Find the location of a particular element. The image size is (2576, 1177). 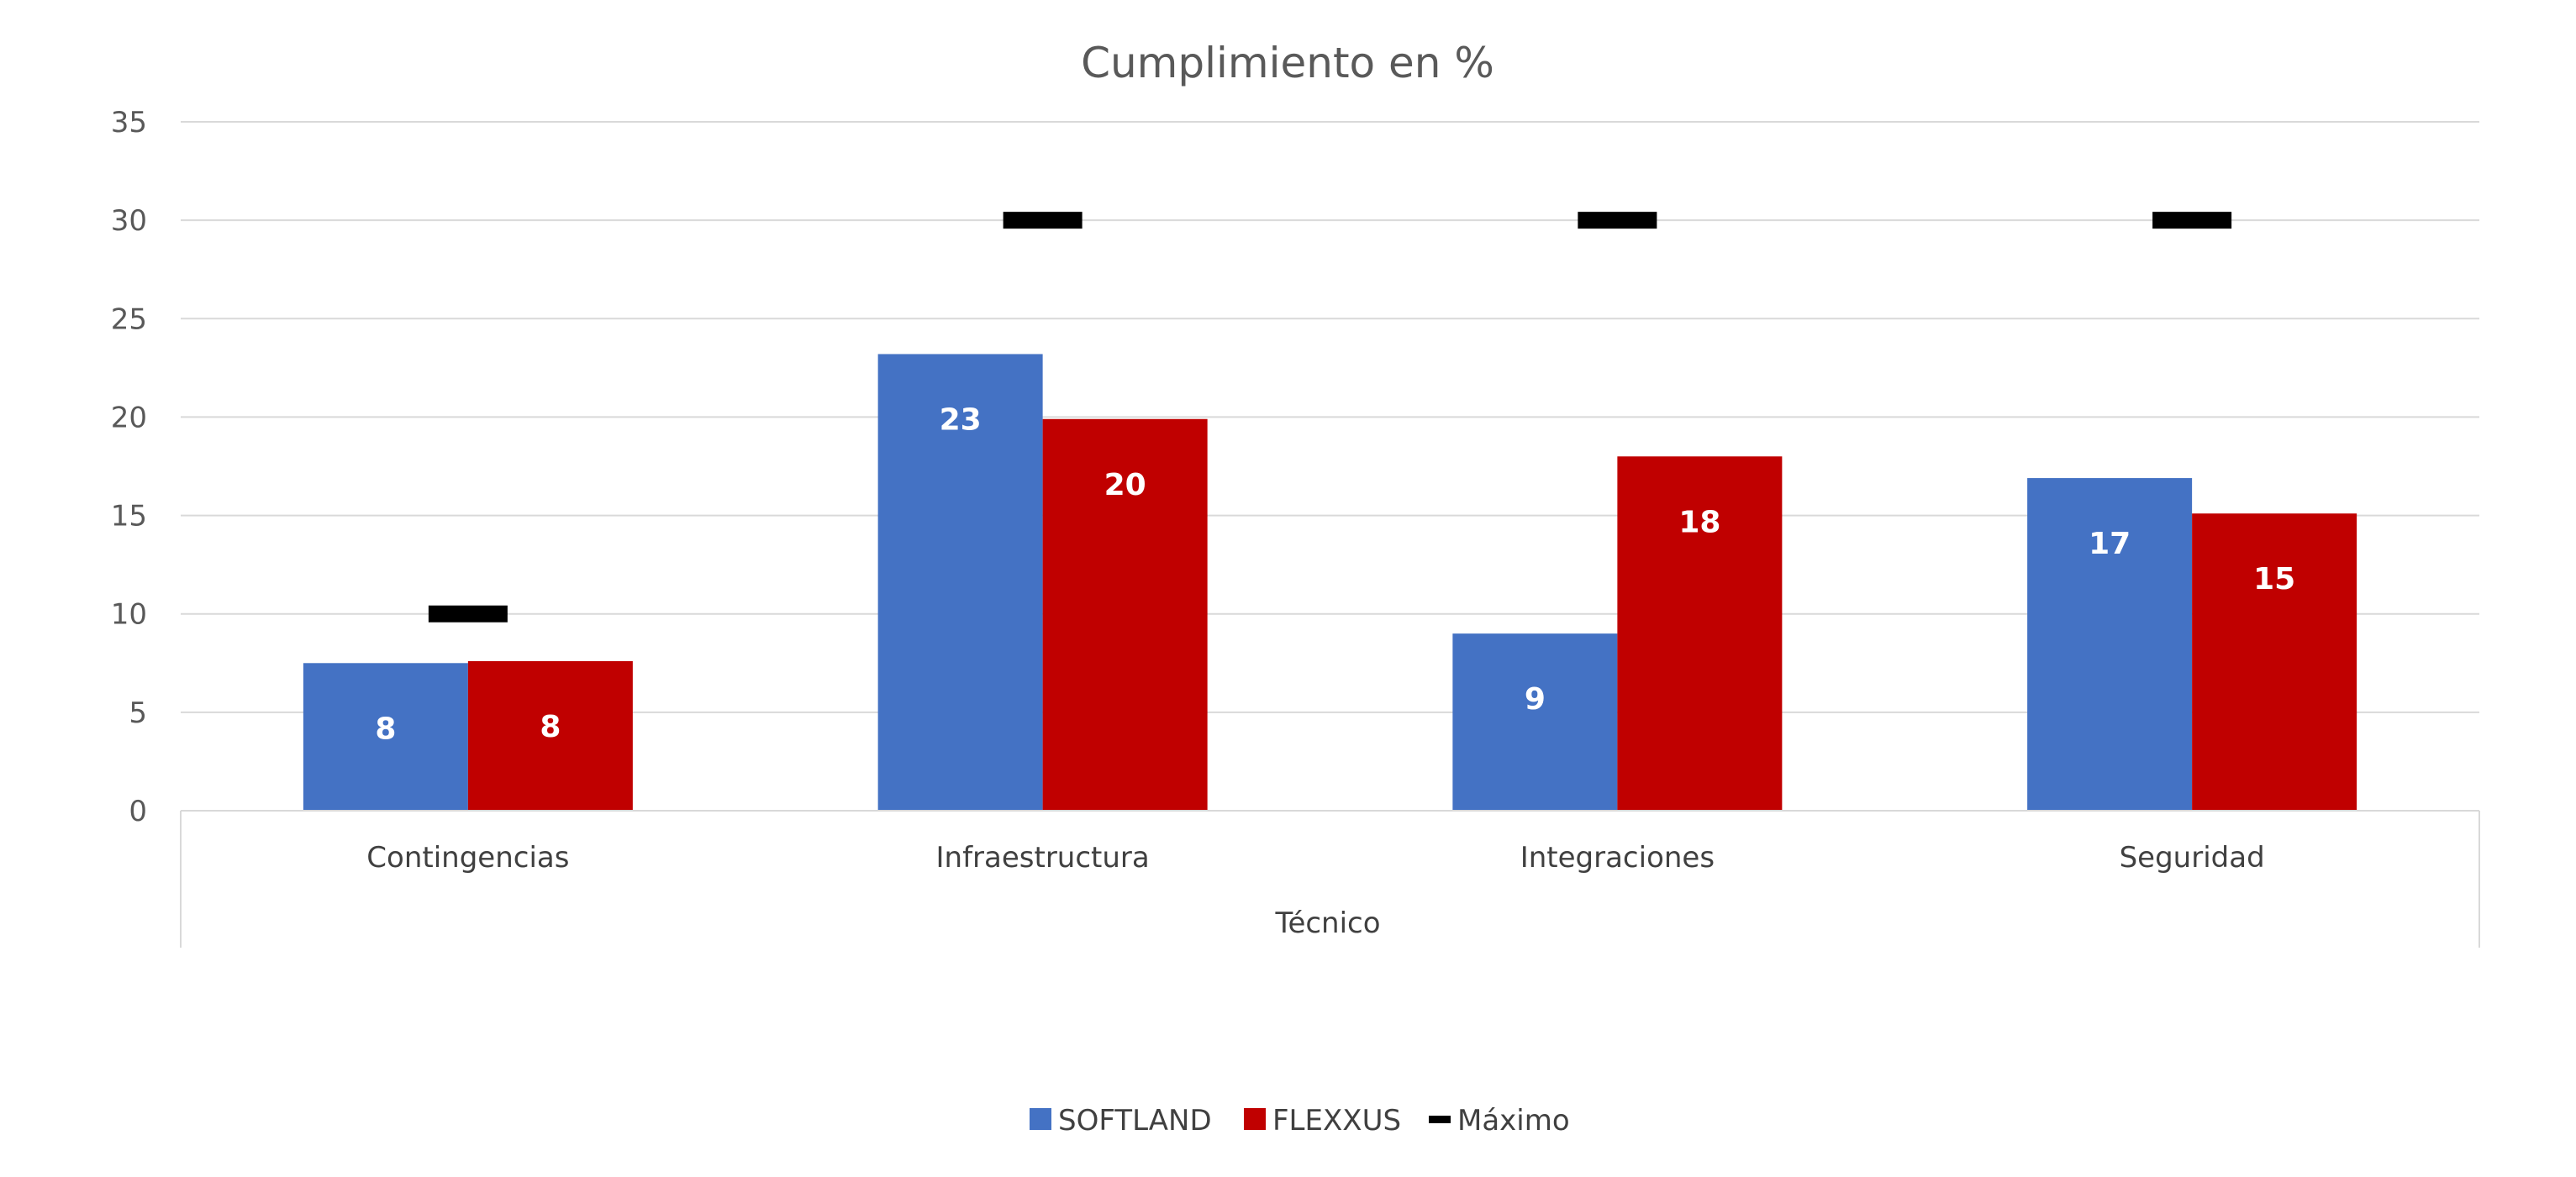

y-tick-label: 35 is located at coordinates (129, 122).